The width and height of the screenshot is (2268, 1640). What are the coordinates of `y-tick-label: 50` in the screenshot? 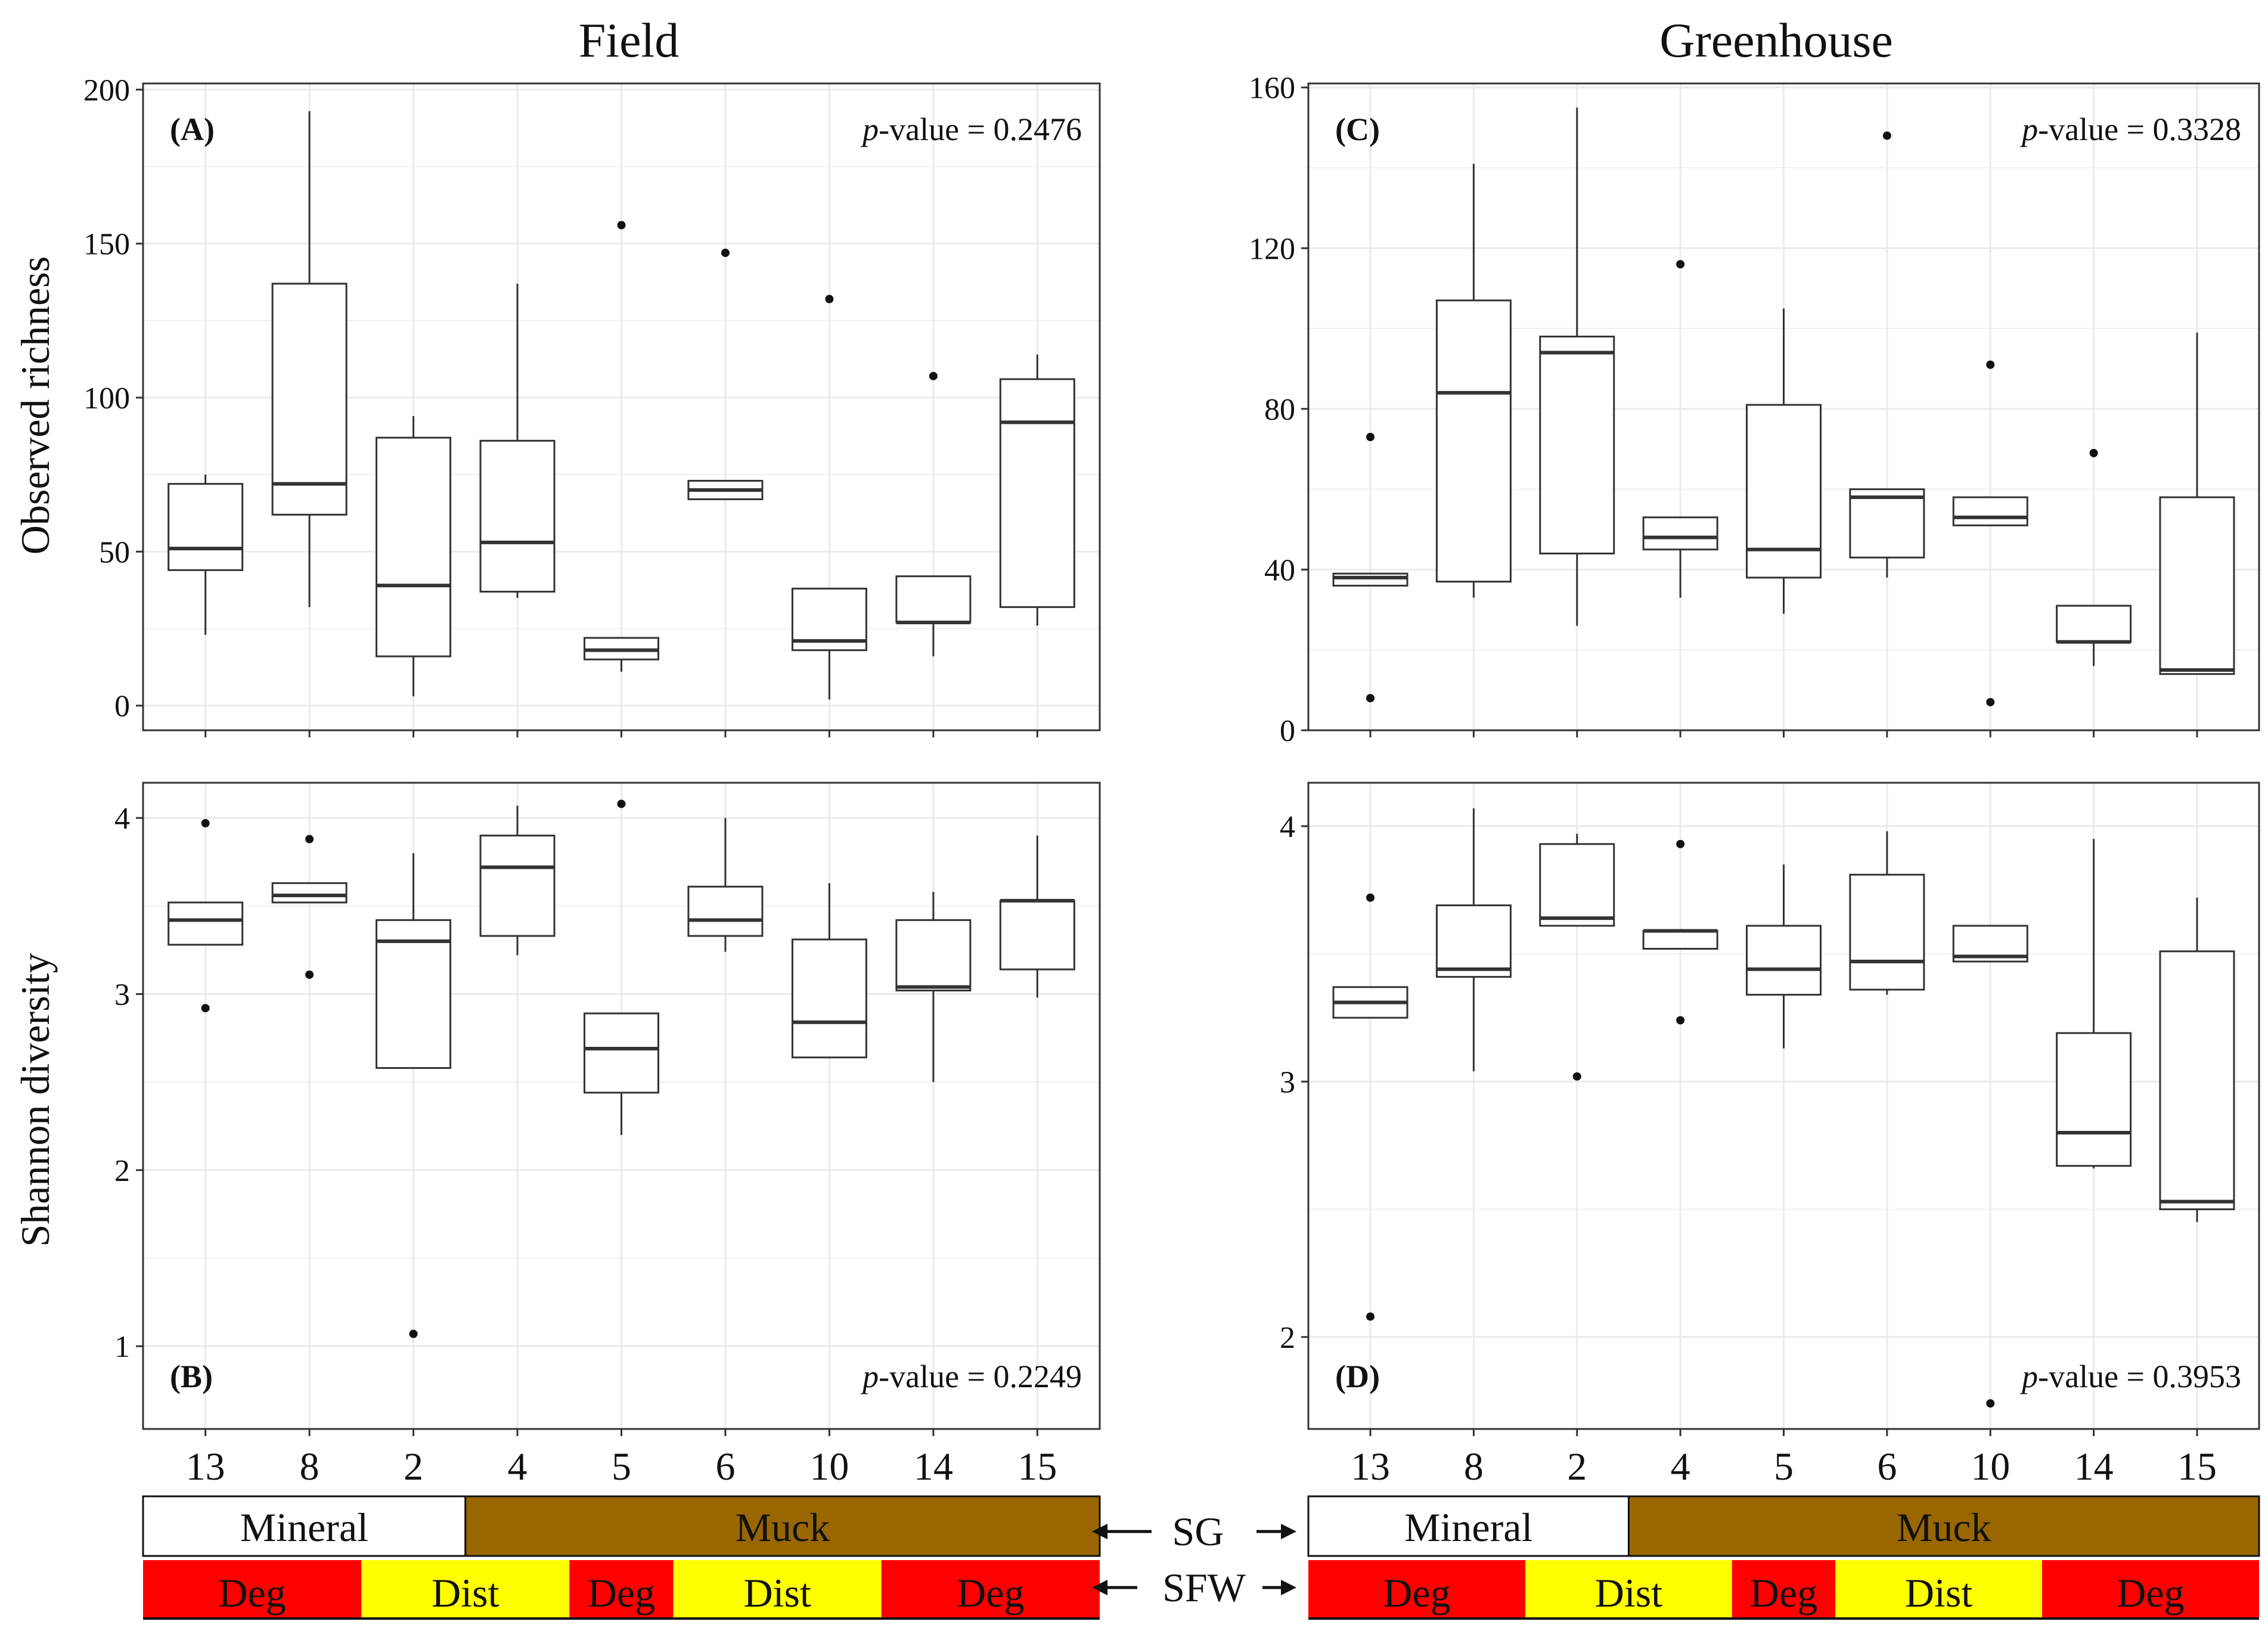 It's located at (115, 552).